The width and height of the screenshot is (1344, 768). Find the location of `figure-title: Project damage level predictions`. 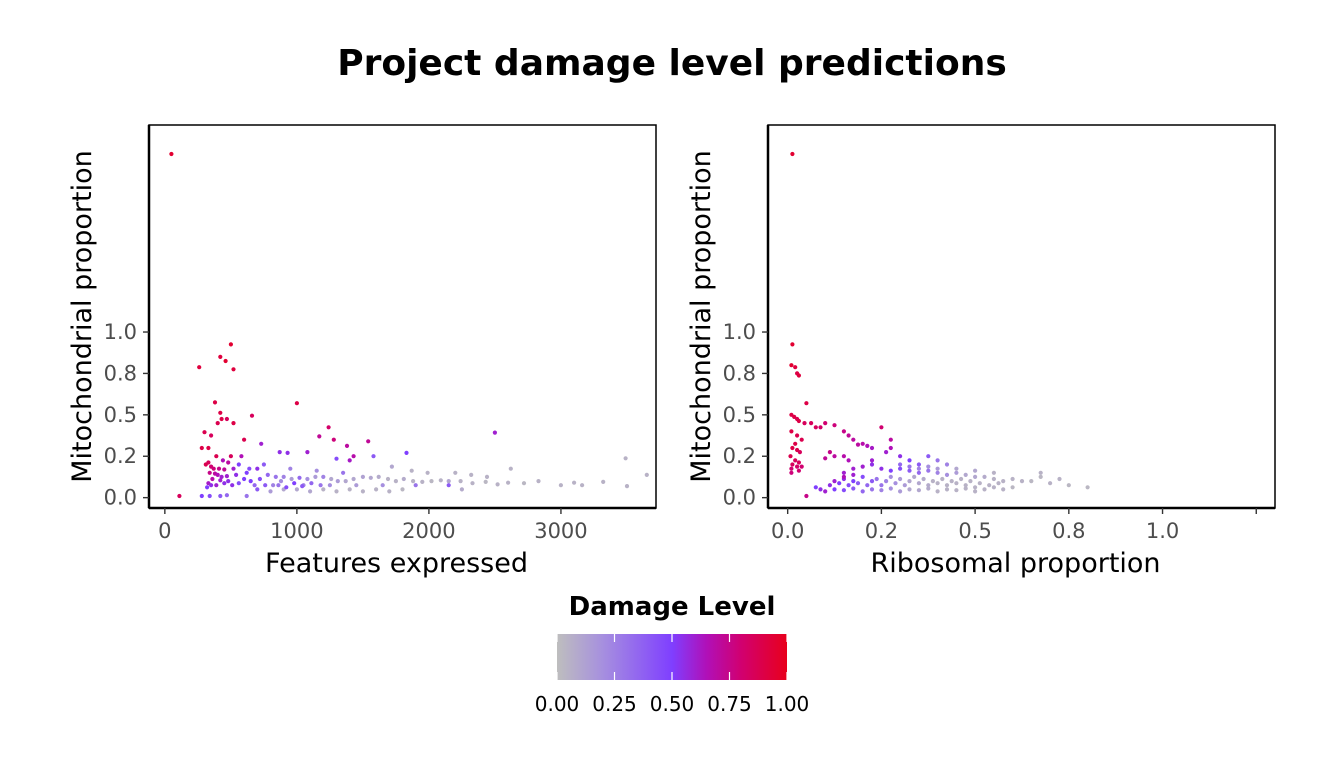

figure-title: Project damage level predictions is located at coordinates (672, 63).